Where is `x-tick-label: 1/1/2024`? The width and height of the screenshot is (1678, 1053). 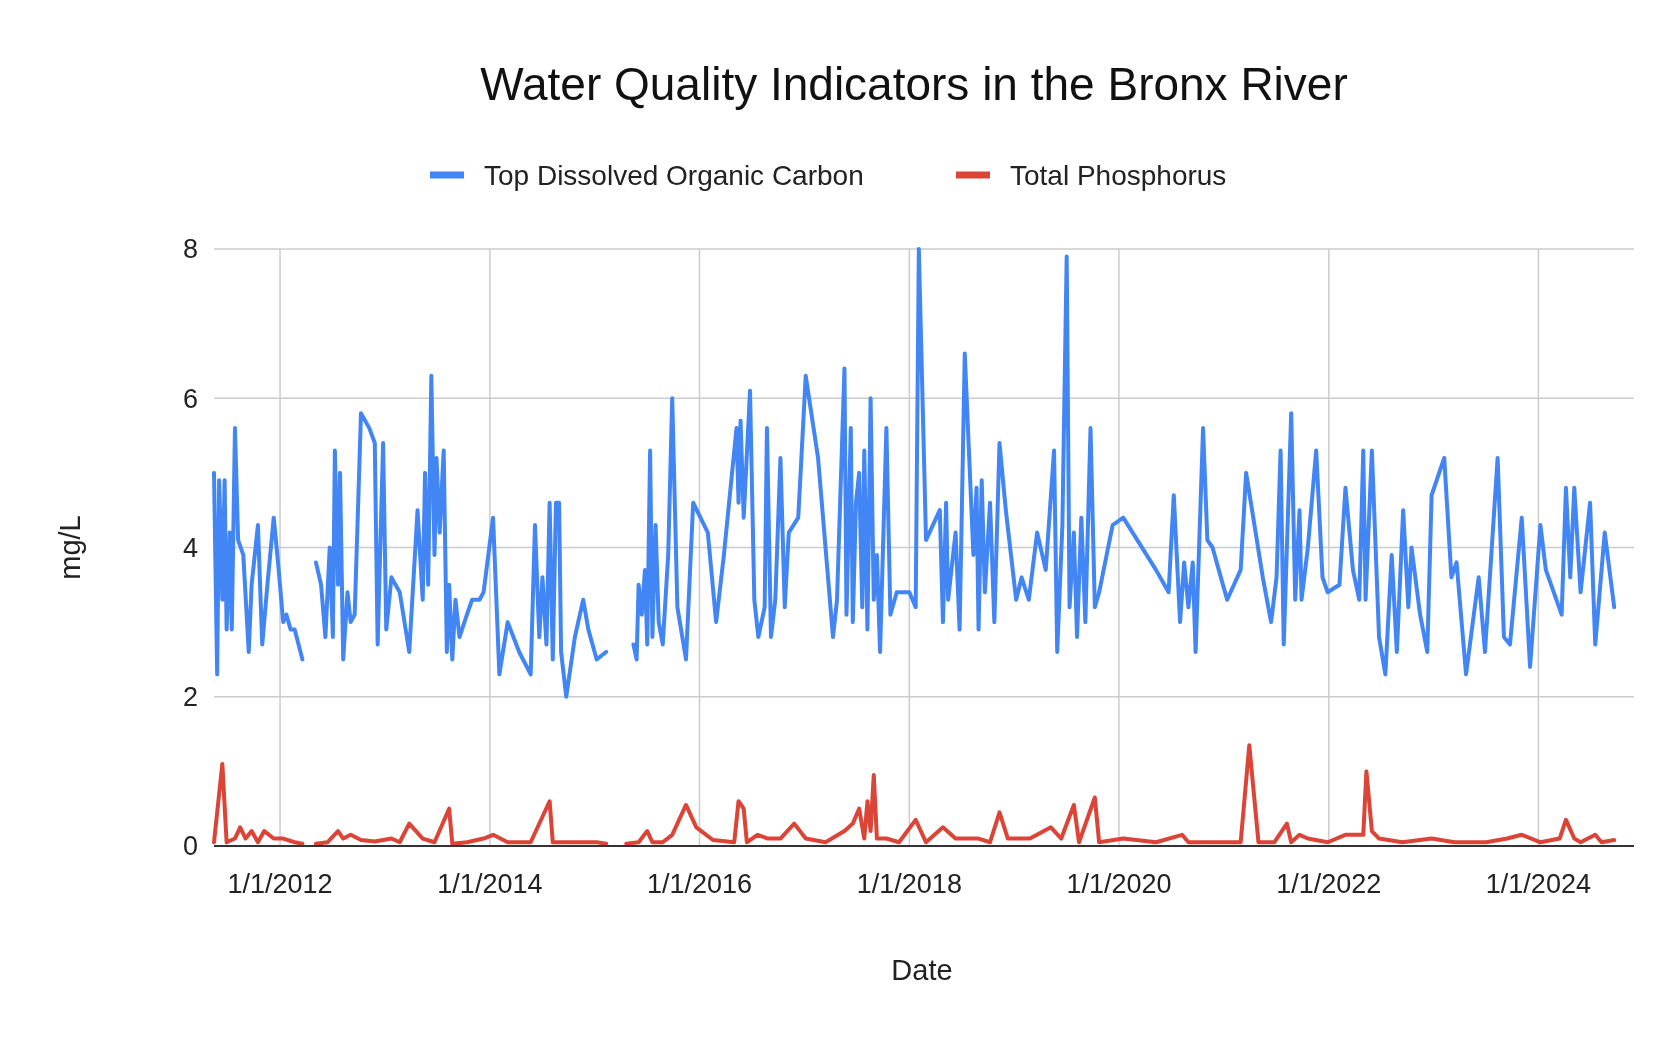 x-tick-label: 1/1/2024 is located at coordinates (1538, 884).